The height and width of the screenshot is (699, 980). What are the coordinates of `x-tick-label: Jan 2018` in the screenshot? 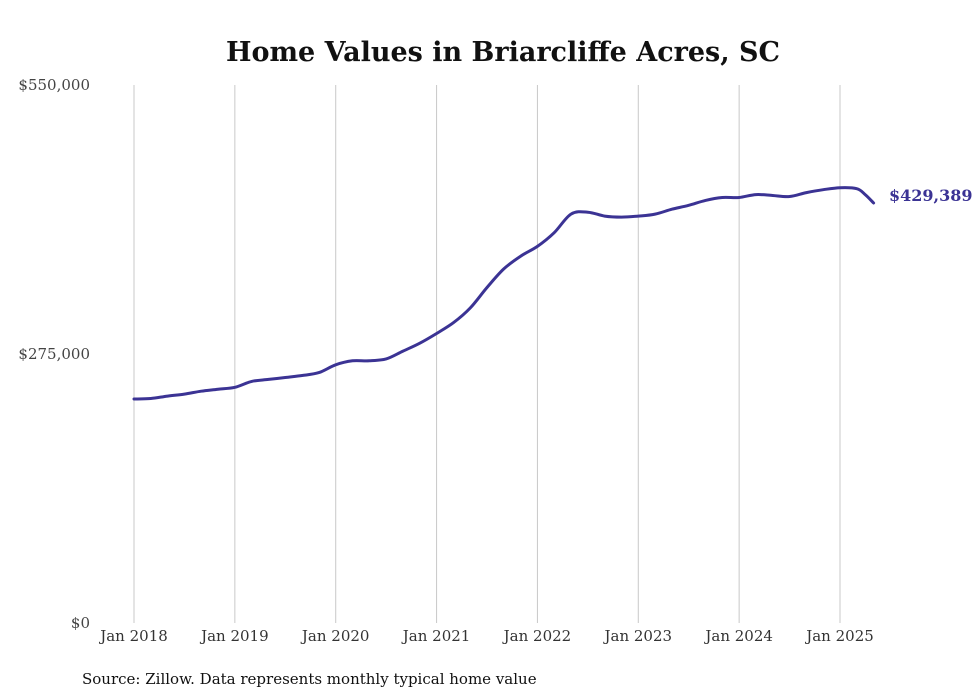 It's located at (133, 636).